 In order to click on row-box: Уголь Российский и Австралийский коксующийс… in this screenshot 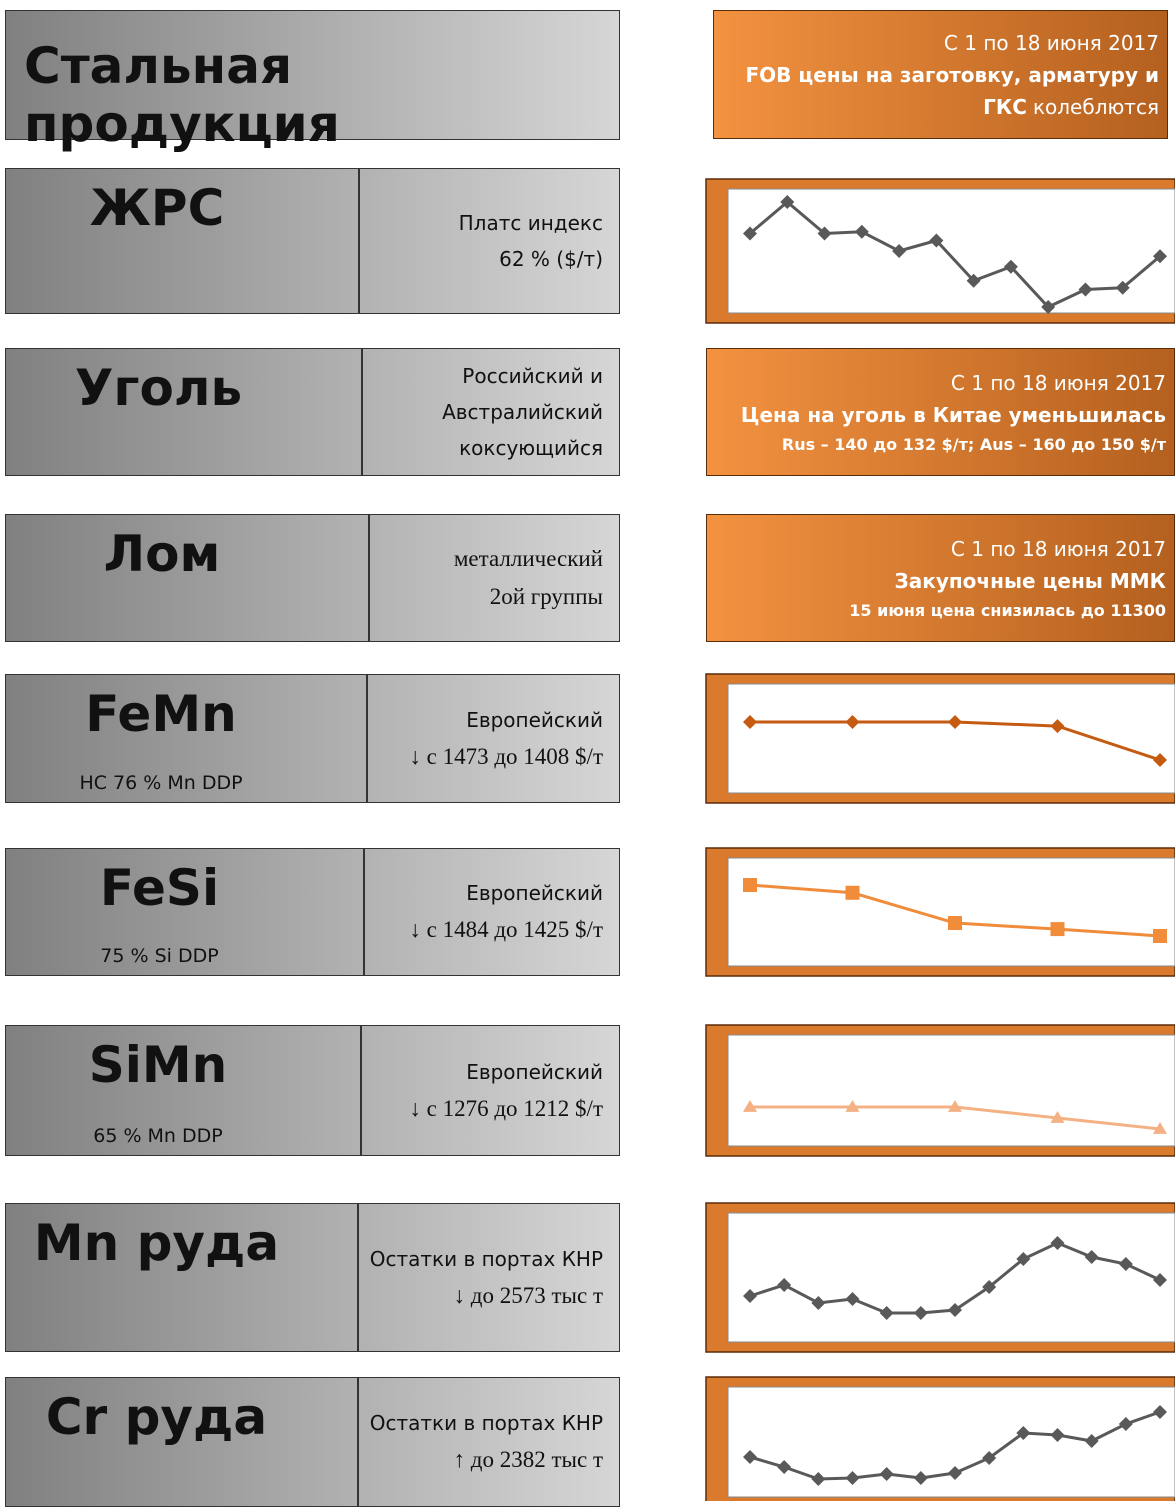, I will do `click(312, 412)`.